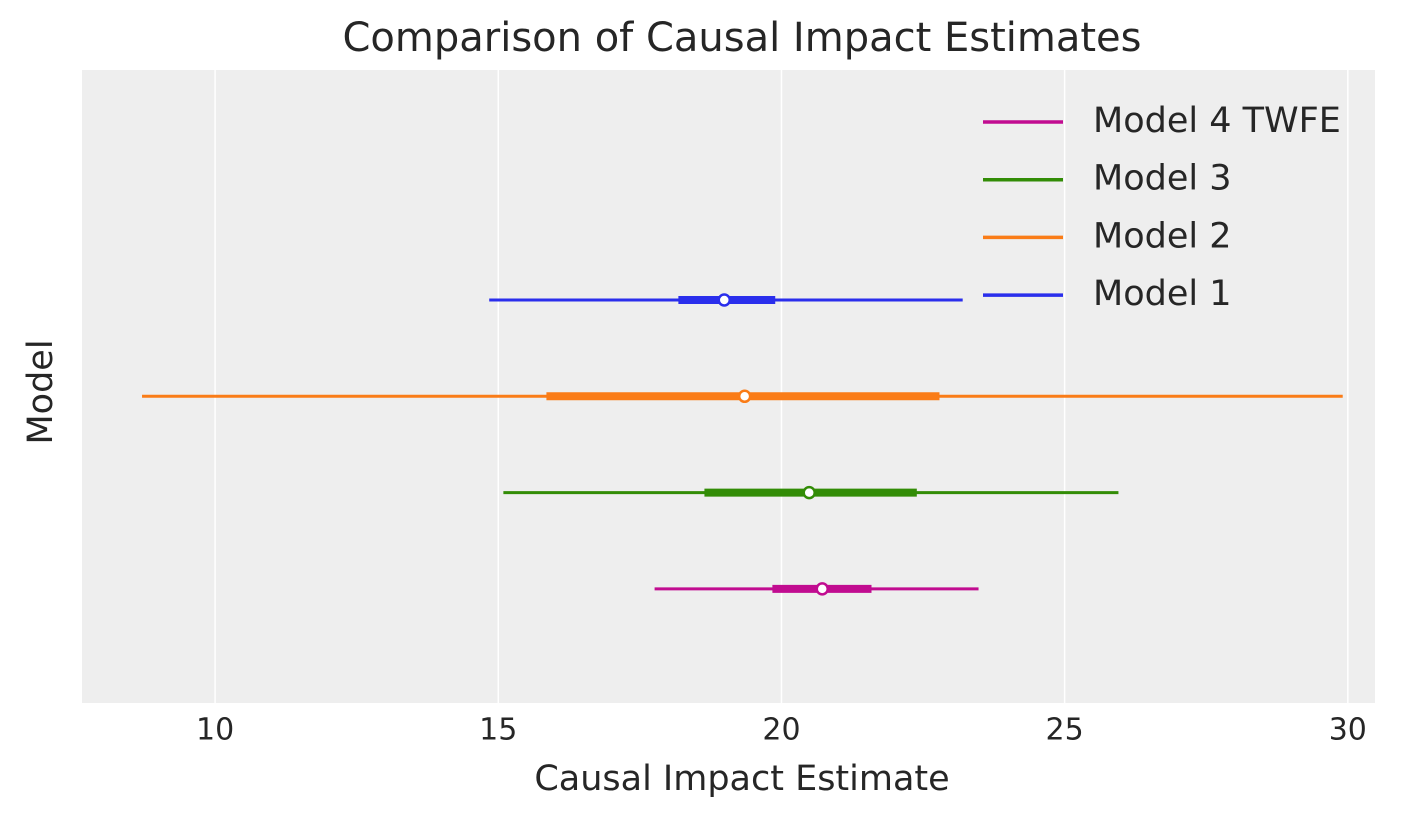 This screenshot has width=1423, height=823. Describe the element at coordinates (1162, 179) in the screenshot. I see `legend-label: Model 3` at that location.